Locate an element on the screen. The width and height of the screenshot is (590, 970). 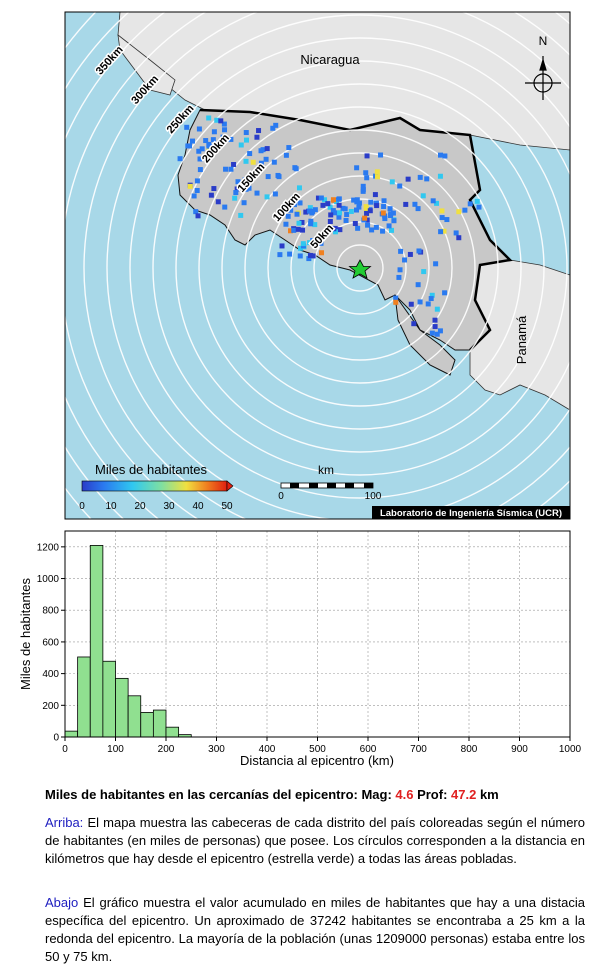
north-label: N is located at coordinates (543, 41).